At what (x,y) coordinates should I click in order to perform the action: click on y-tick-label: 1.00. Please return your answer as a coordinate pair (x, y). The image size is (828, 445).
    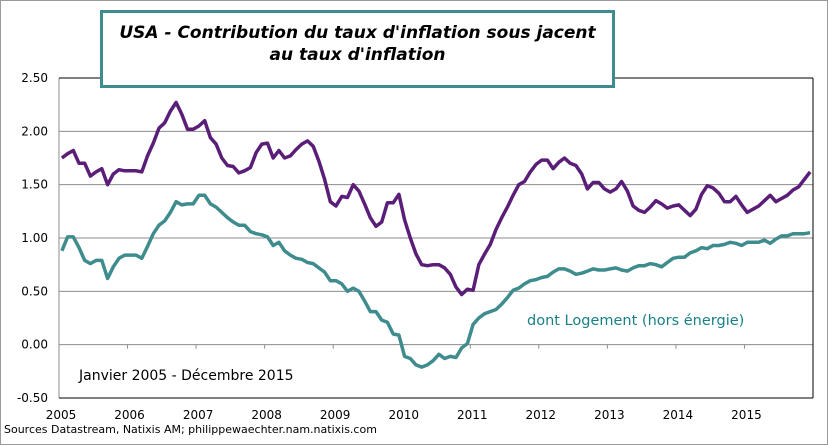
    Looking at the image, I should click on (34, 238).